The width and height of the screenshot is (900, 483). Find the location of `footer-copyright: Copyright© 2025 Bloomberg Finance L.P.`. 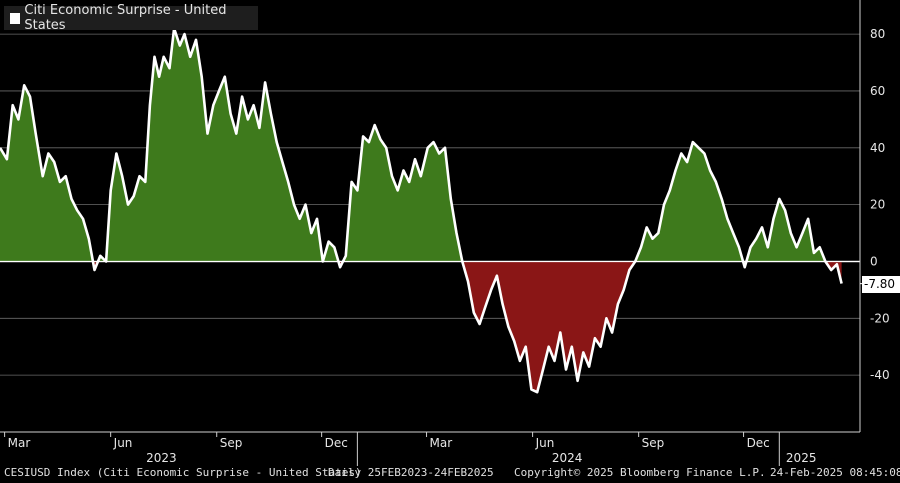

footer-copyright: Copyright© 2025 Bloomberg Finance L.P. is located at coordinates (640, 472).